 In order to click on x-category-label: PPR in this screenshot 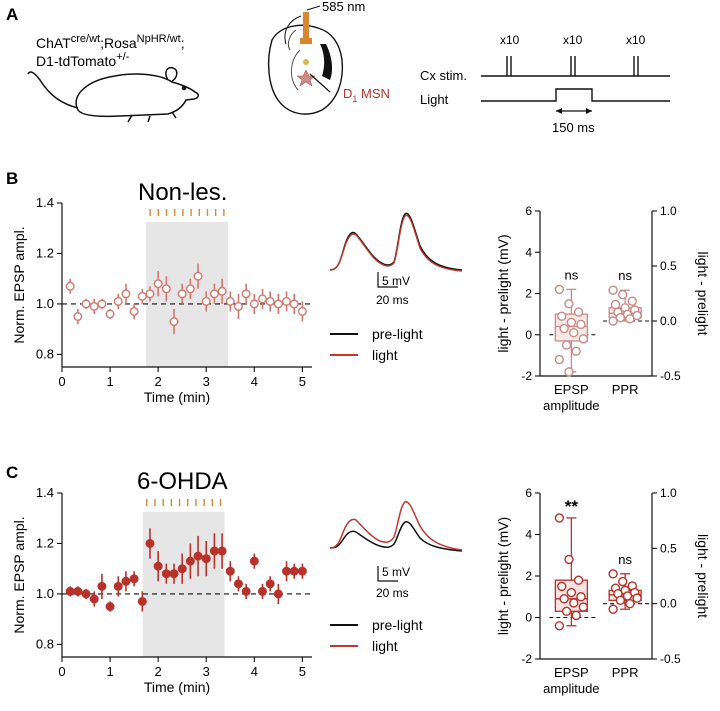, I will do `click(625, 672)`.